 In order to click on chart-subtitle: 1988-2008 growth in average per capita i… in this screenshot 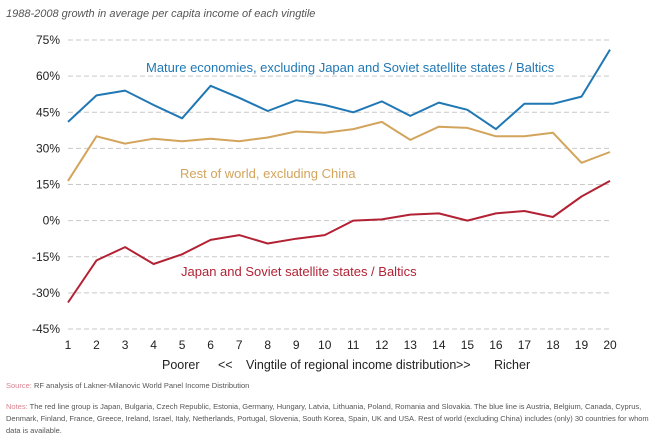, I will do `click(161, 14)`.